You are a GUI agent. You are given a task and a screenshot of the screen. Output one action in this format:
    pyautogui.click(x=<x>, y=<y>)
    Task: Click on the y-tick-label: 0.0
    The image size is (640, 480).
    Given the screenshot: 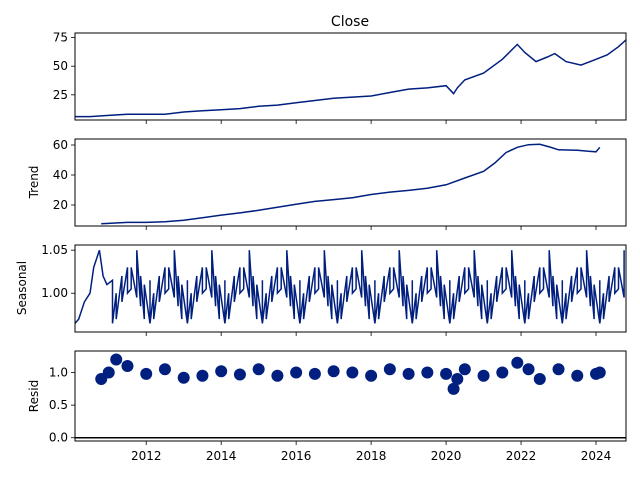 What is the action you would take?
    pyautogui.click(x=58, y=438)
    